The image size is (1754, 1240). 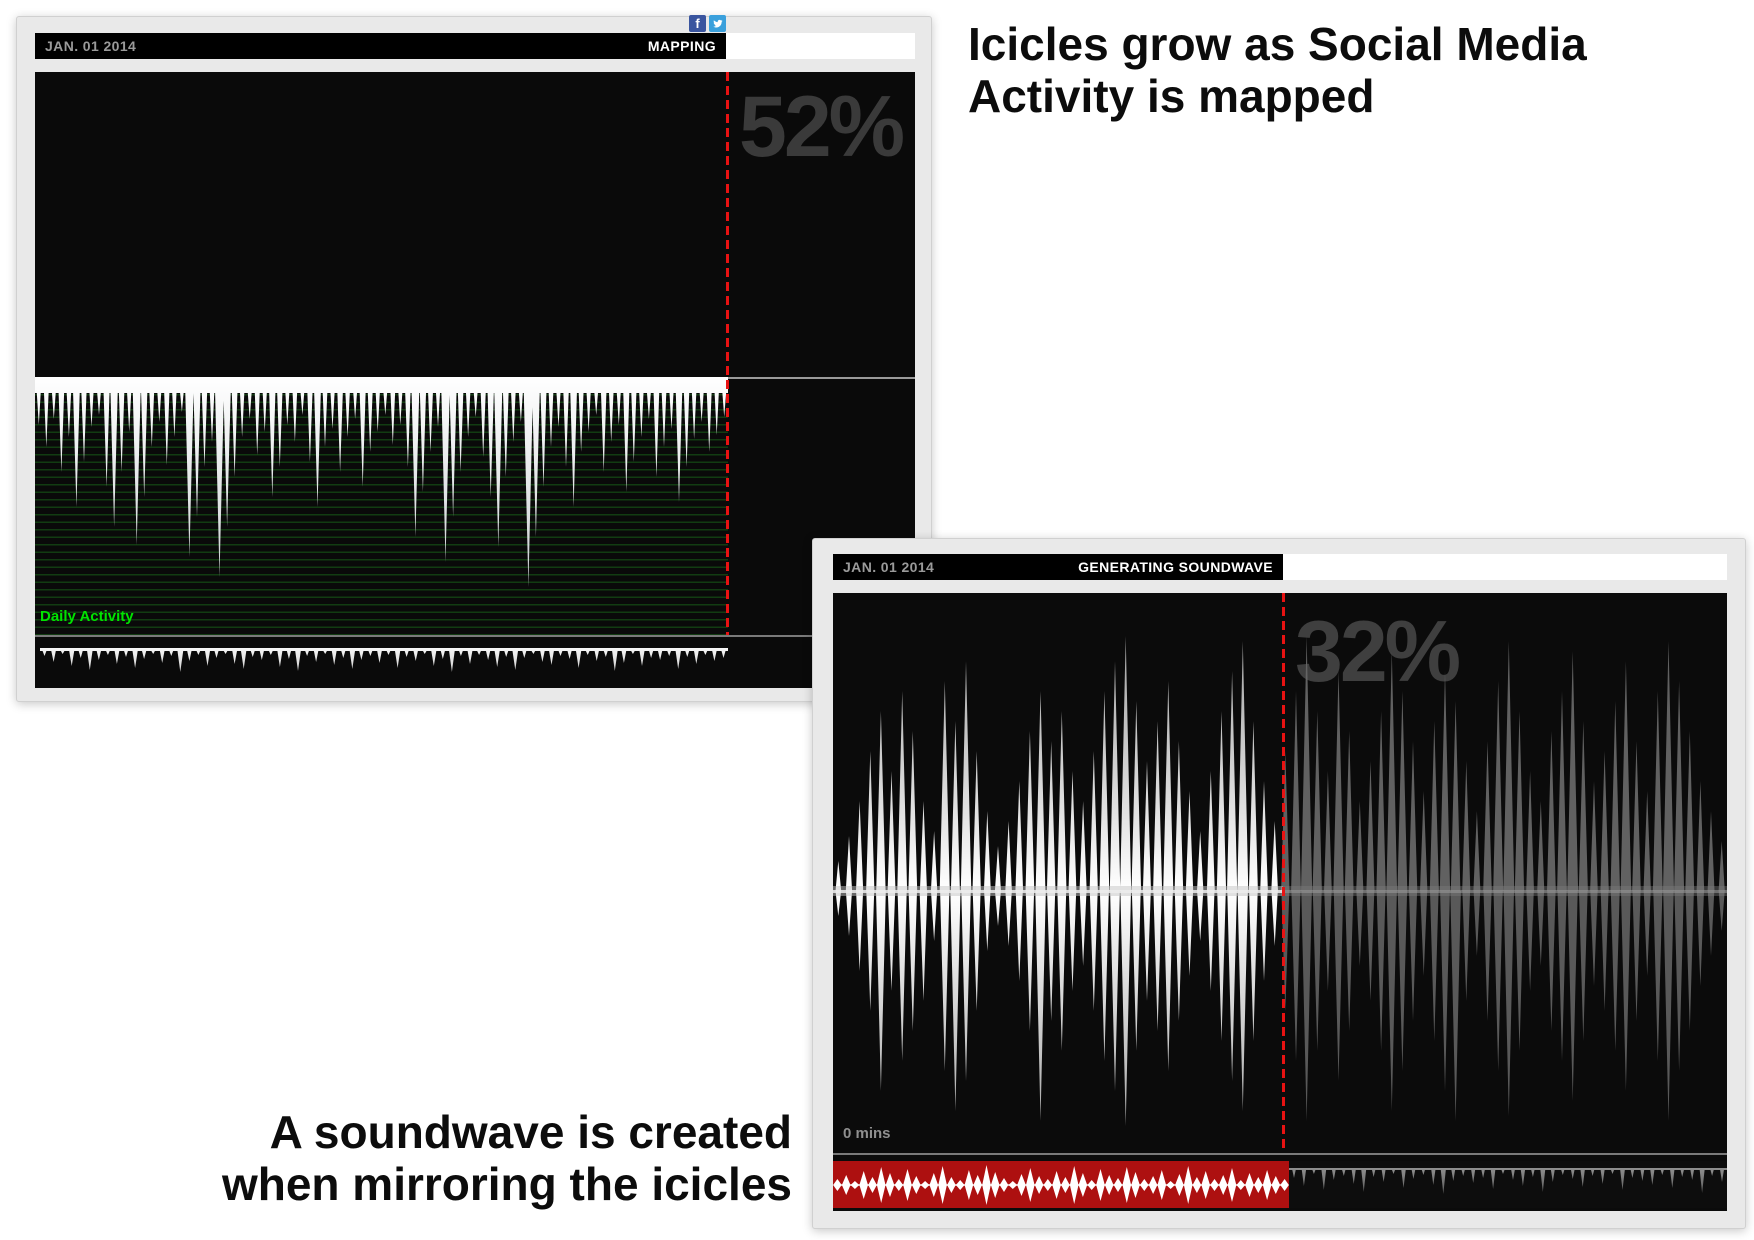 What do you see at coordinates (1283, 873) in the screenshot?
I see `soundwave-playhead` at bounding box center [1283, 873].